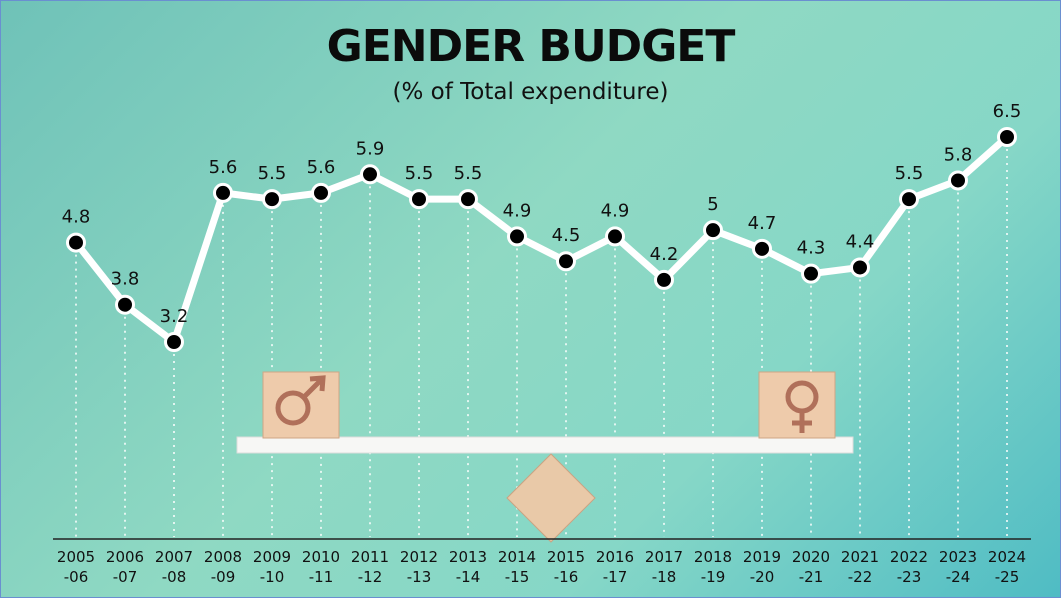 Image resolution: width=1061 pixels, height=598 pixels. What do you see at coordinates (125, 577) in the screenshot?
I see `tick-label-suffix-1: -07` at bounding box center [125, 577].